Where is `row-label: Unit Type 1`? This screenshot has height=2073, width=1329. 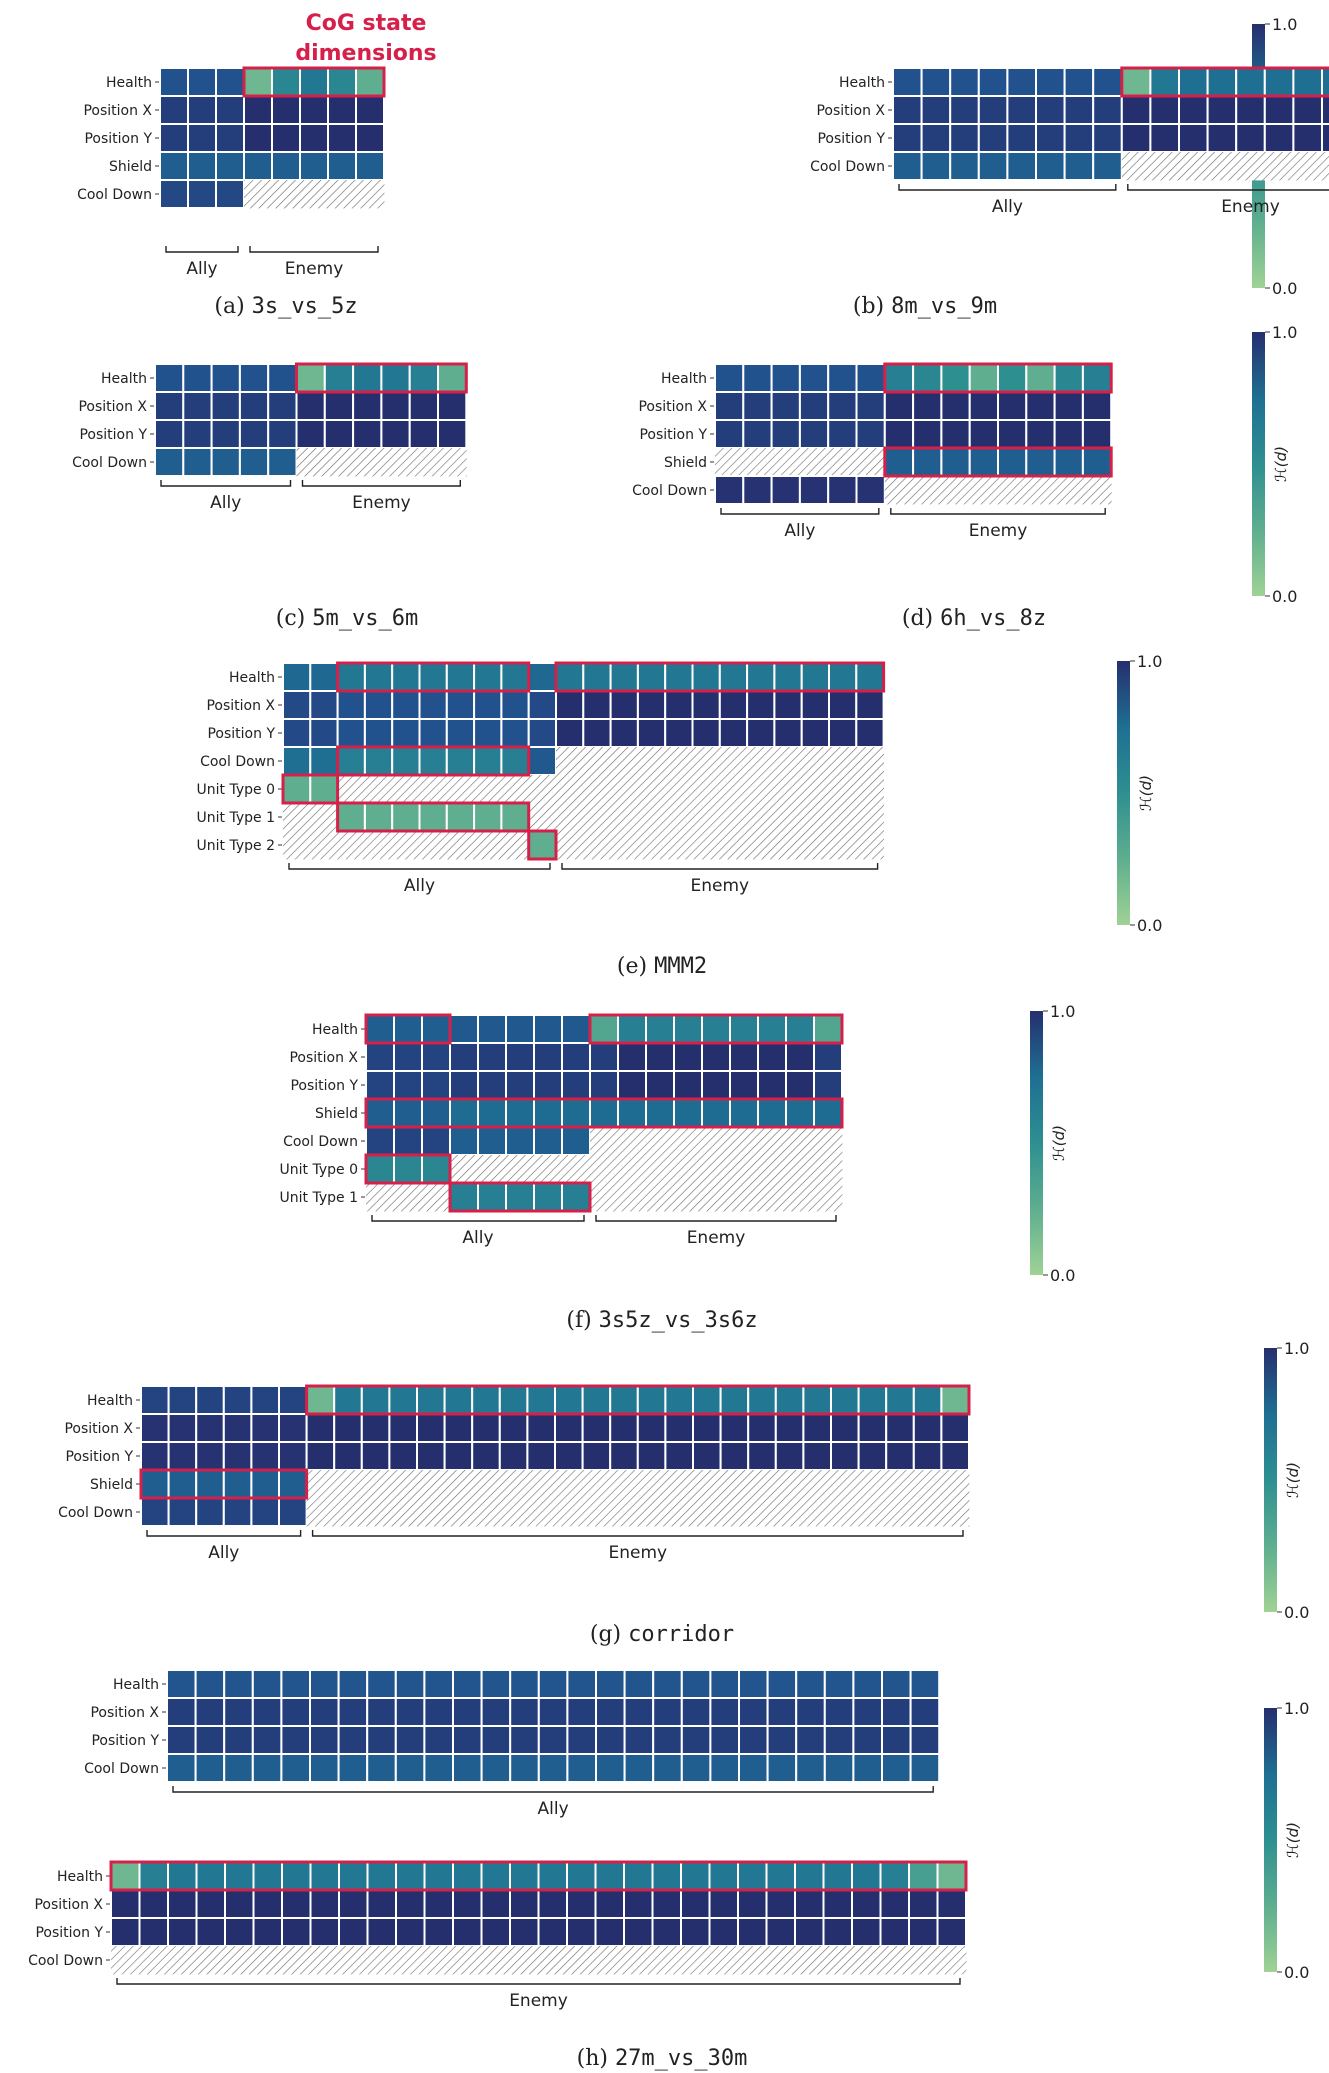 row-label: Unit Type 1 is located at coordinates (319, 1198).